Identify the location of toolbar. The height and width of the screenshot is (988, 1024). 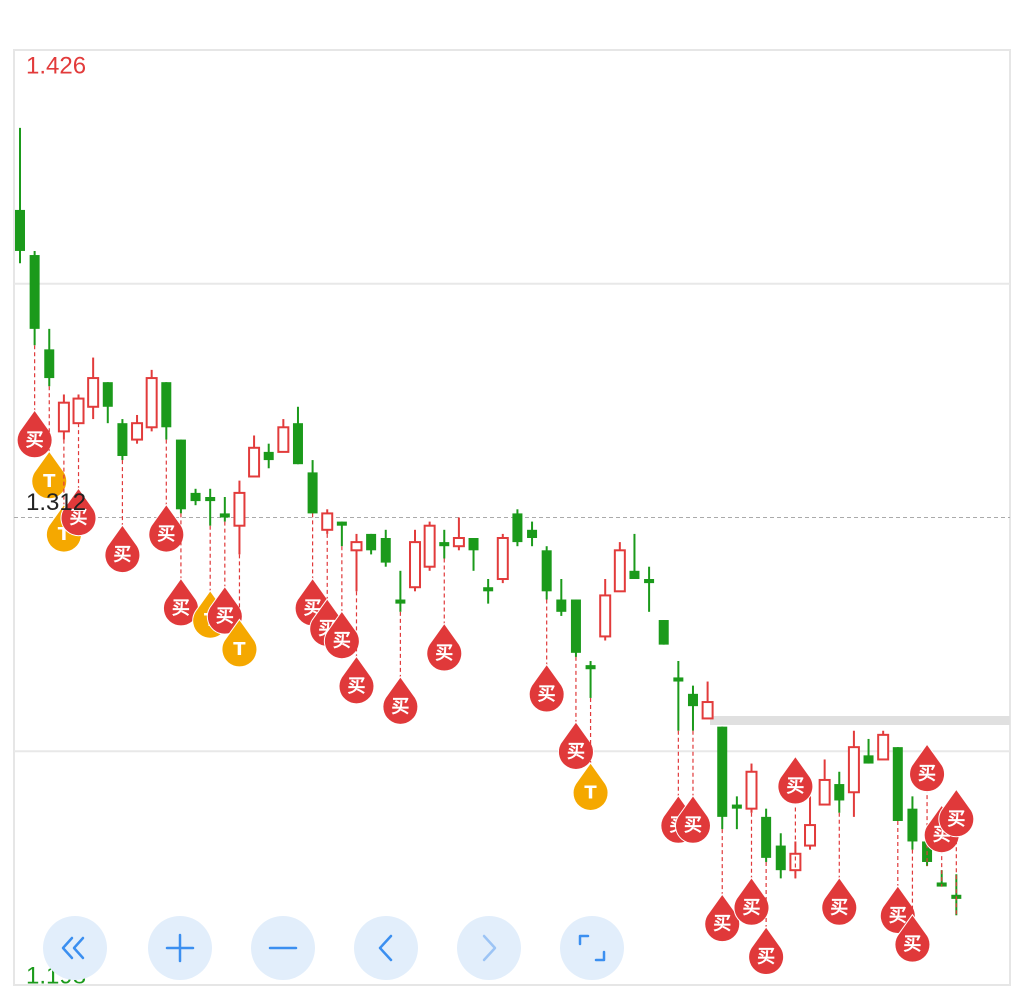
(333, 948).